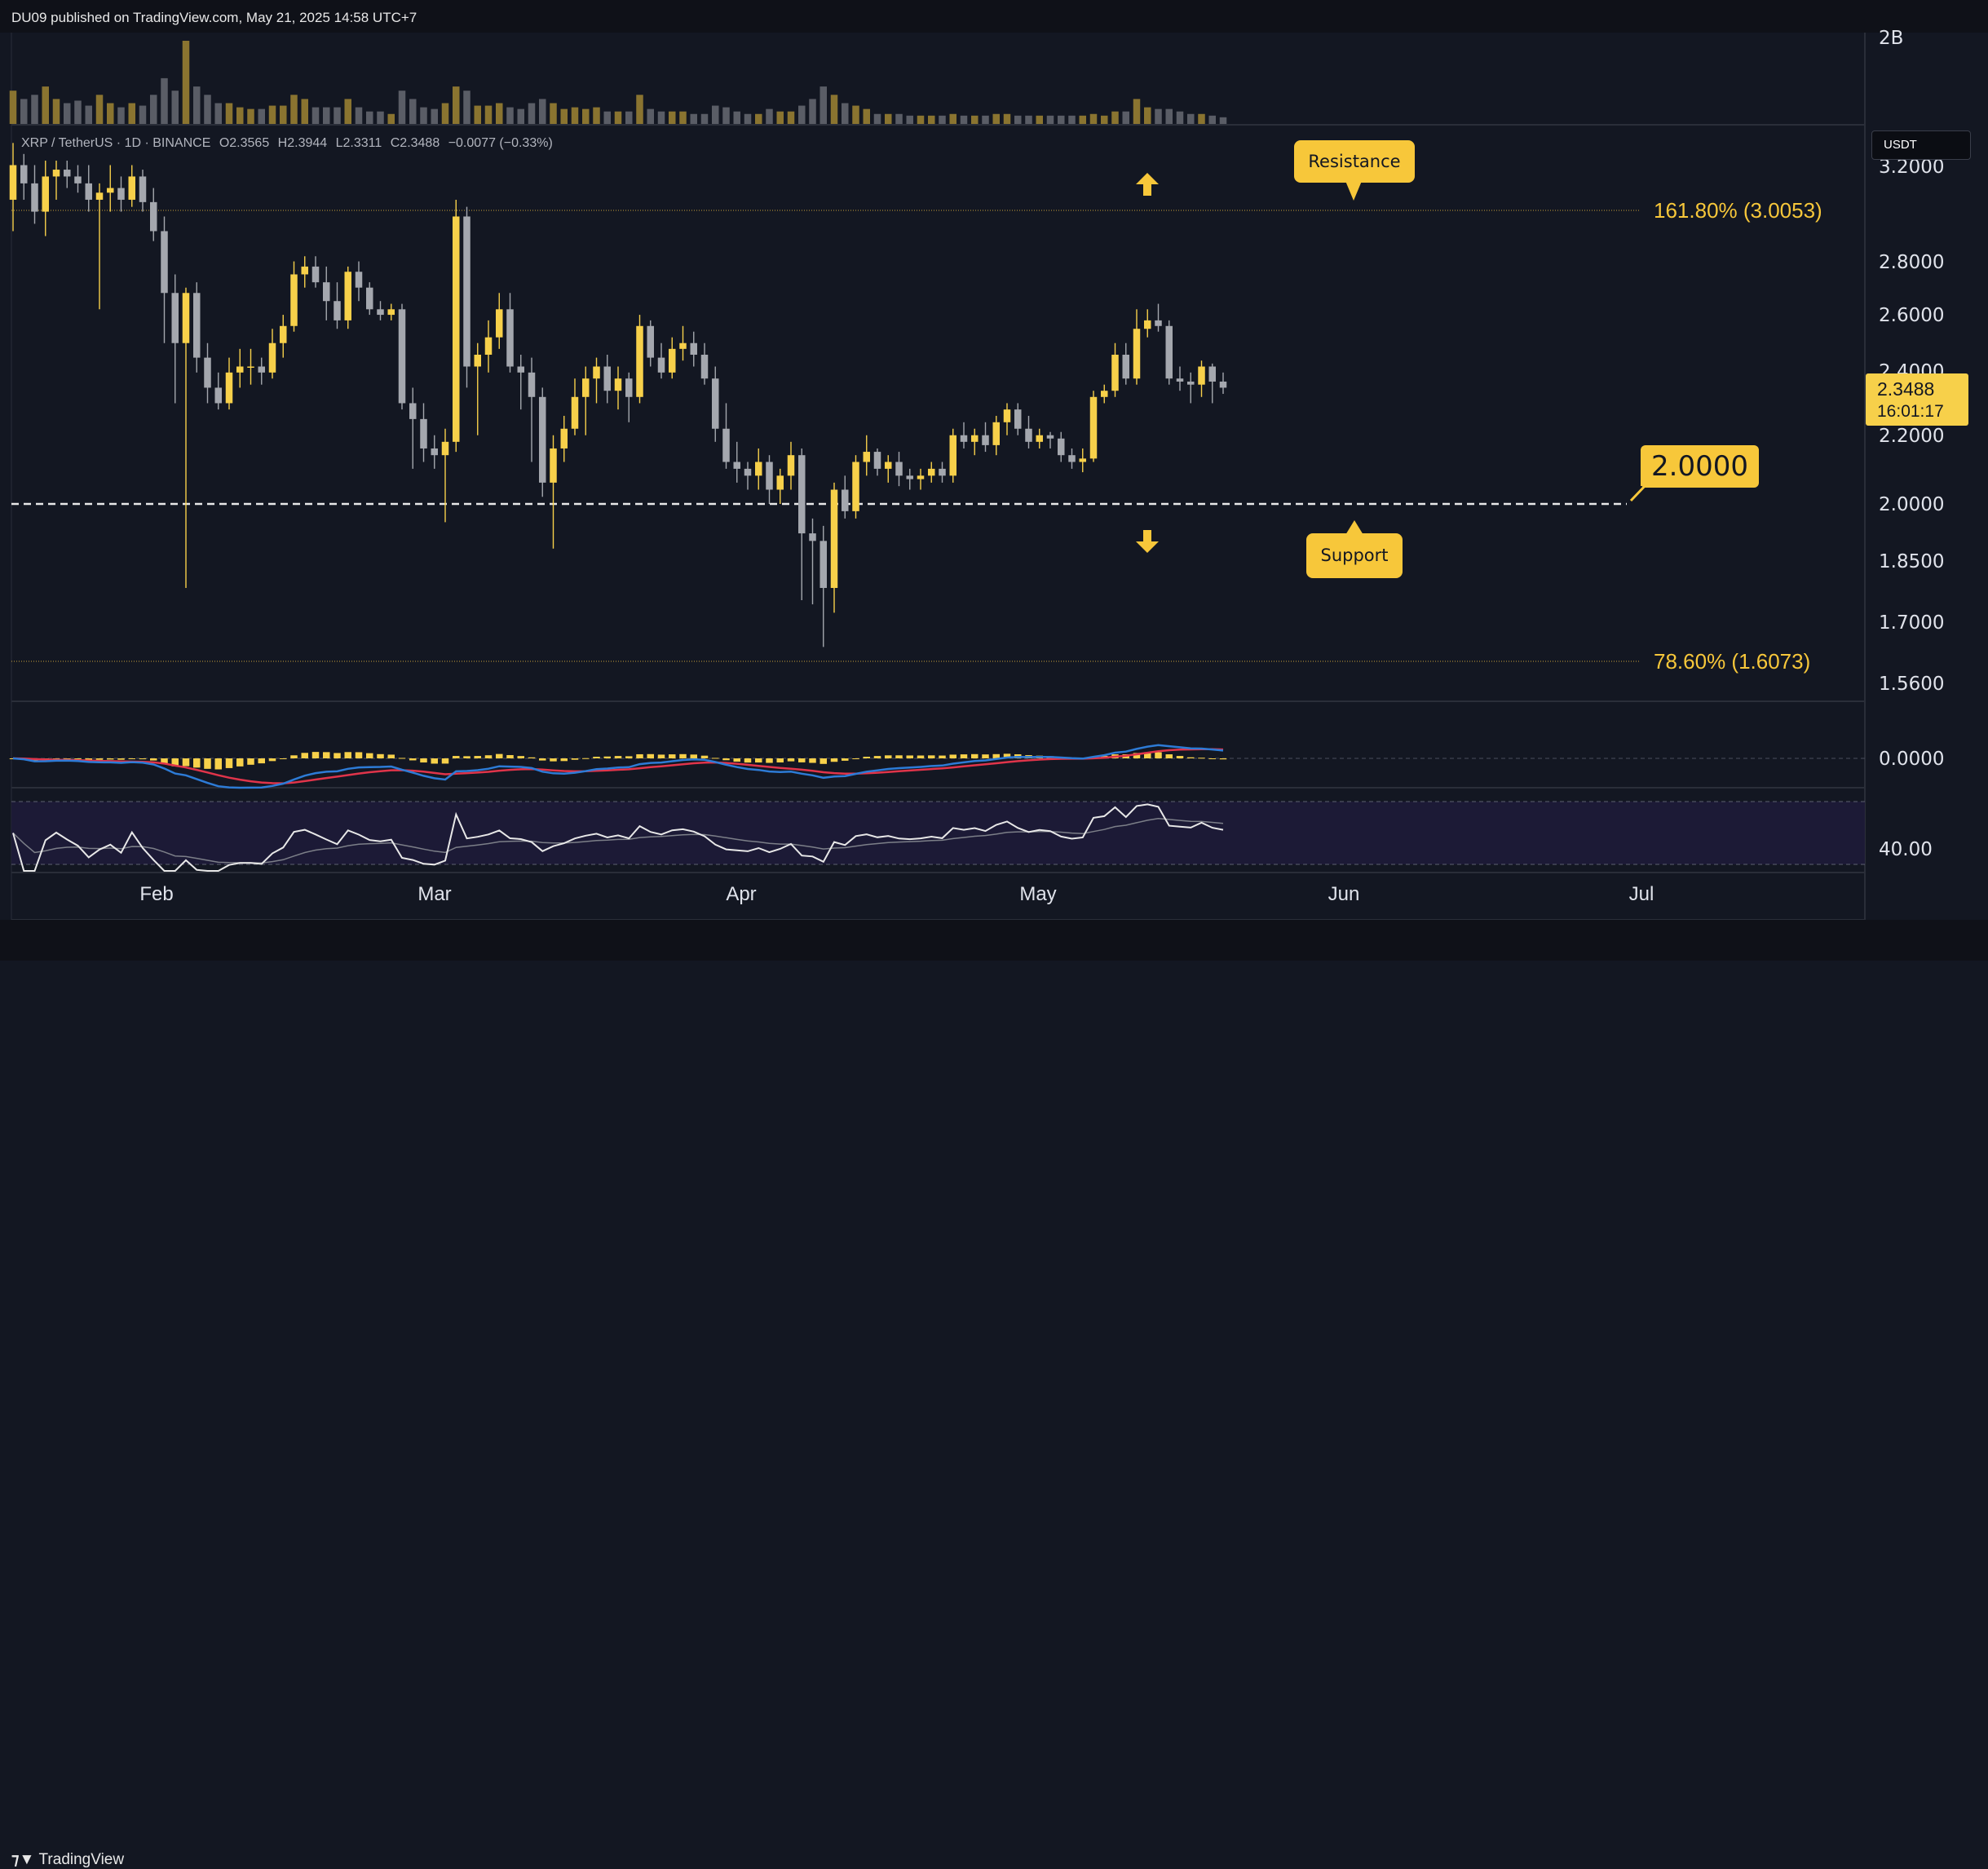 The width and height of the screenshot is (1988, 1869). What do you see at coordinates (67, 1860) in the screenshot?
I see `tradingview-logo: ⁊▼ TradingView` at bounding box center [67, 1860].